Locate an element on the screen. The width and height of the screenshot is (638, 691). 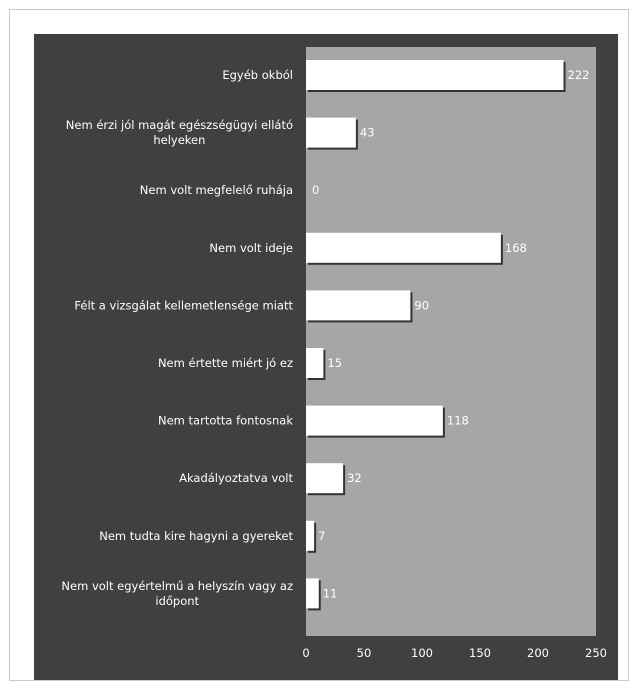
category-label: Nem volt ideje is located at coordinates (251, 248).